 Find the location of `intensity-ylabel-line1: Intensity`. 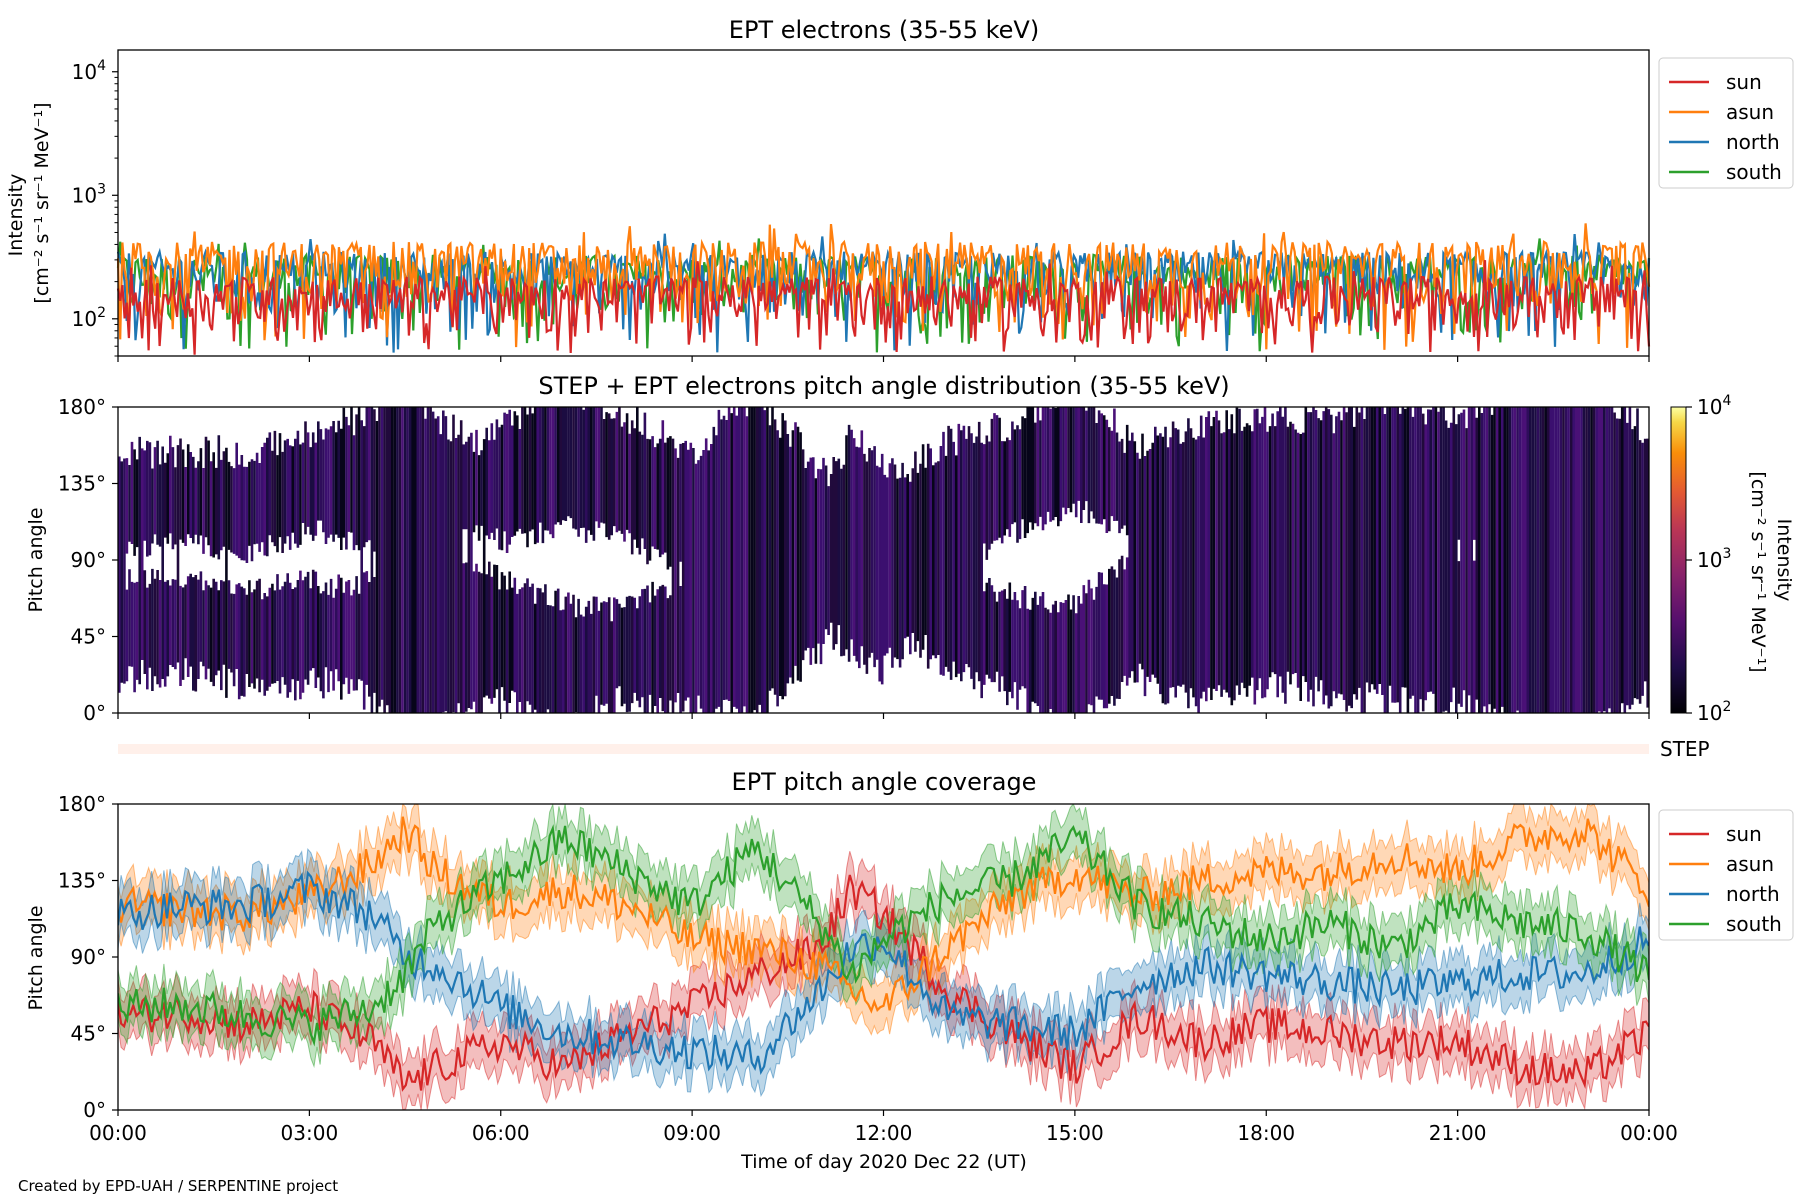

intensity-ylabel-line1: Intensity is located at coordinates (16, 215).